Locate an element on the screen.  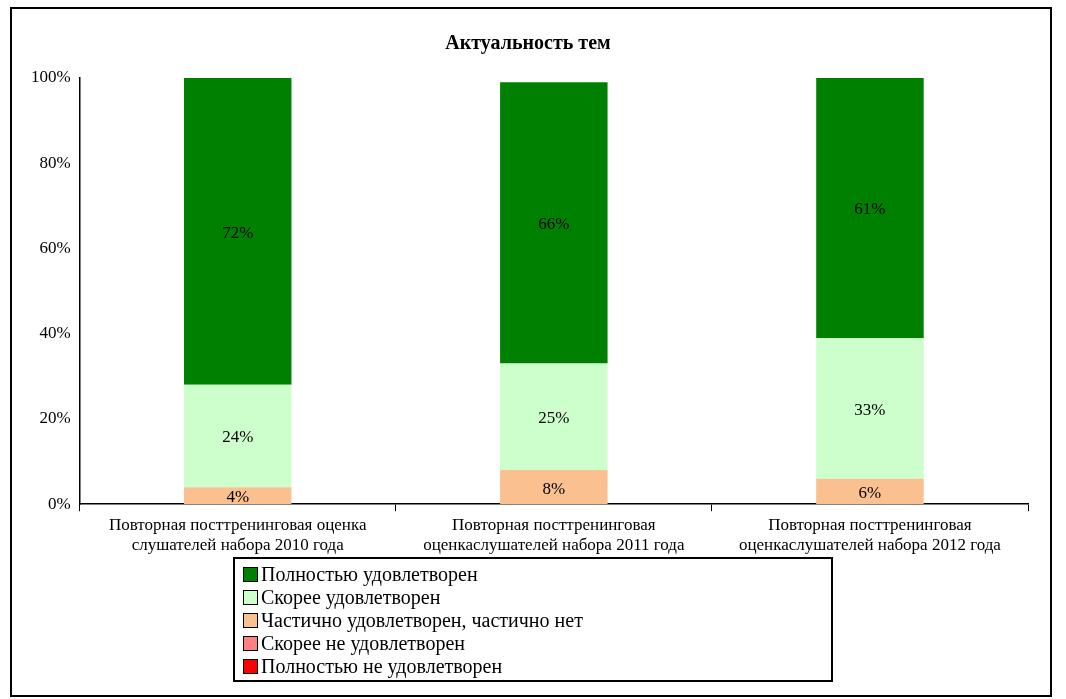
data-label: 8% is located at coordinates (554, 488).